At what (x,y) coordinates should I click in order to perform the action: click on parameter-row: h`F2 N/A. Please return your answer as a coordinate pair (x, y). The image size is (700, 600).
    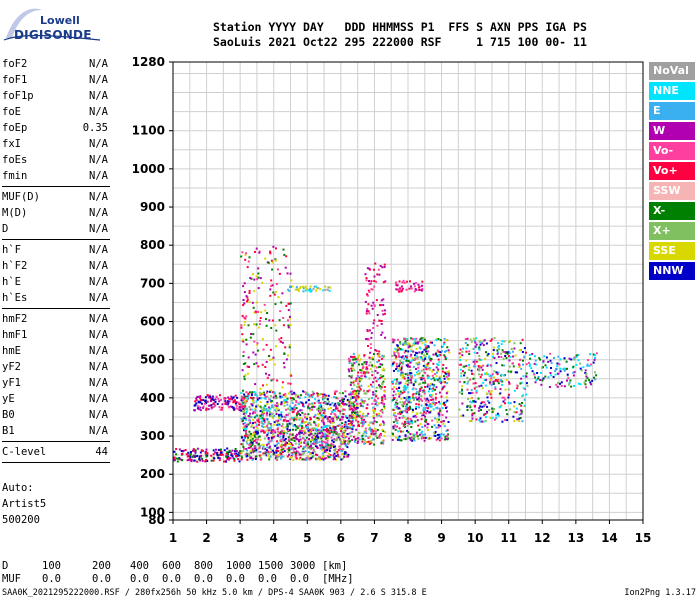
    Looking at the image, I should click on (56, 266).